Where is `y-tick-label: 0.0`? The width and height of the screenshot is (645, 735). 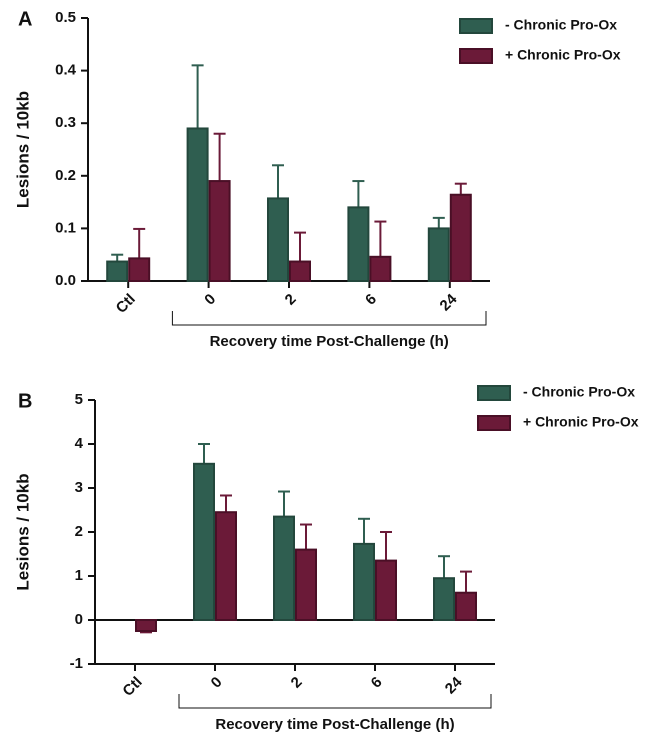
y-tick-label: 0.0 is located at coordinates (65, 280).